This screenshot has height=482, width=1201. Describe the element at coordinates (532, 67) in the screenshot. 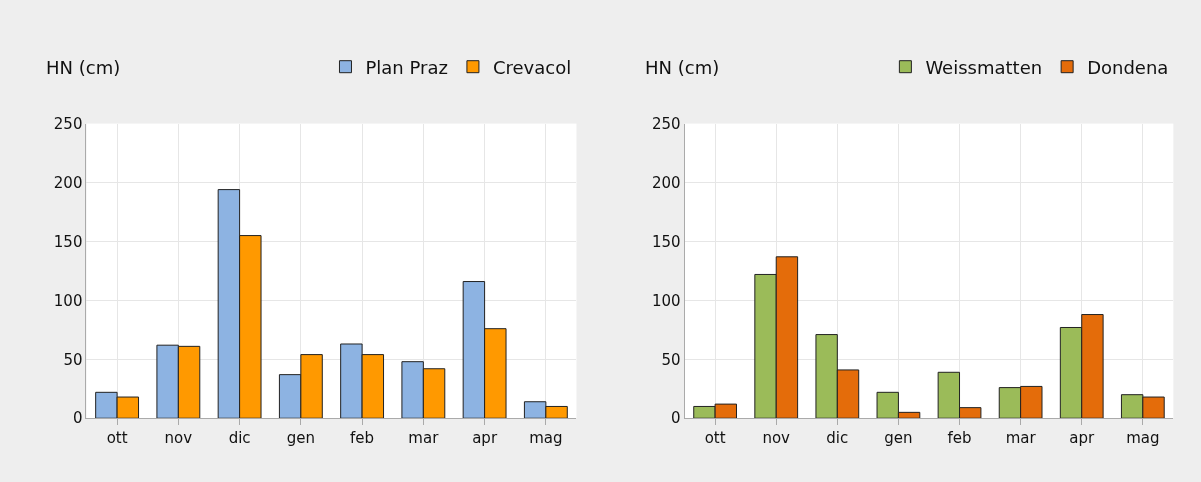

I see `legend-label: Crevacol` at that location.